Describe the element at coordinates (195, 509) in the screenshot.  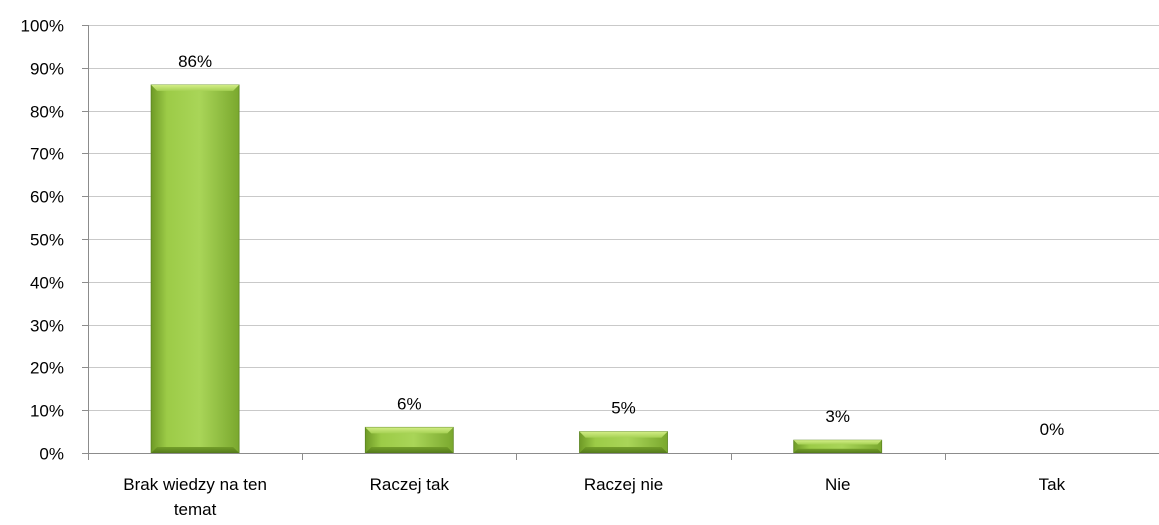
I see `category-label-line: temat` at that location.